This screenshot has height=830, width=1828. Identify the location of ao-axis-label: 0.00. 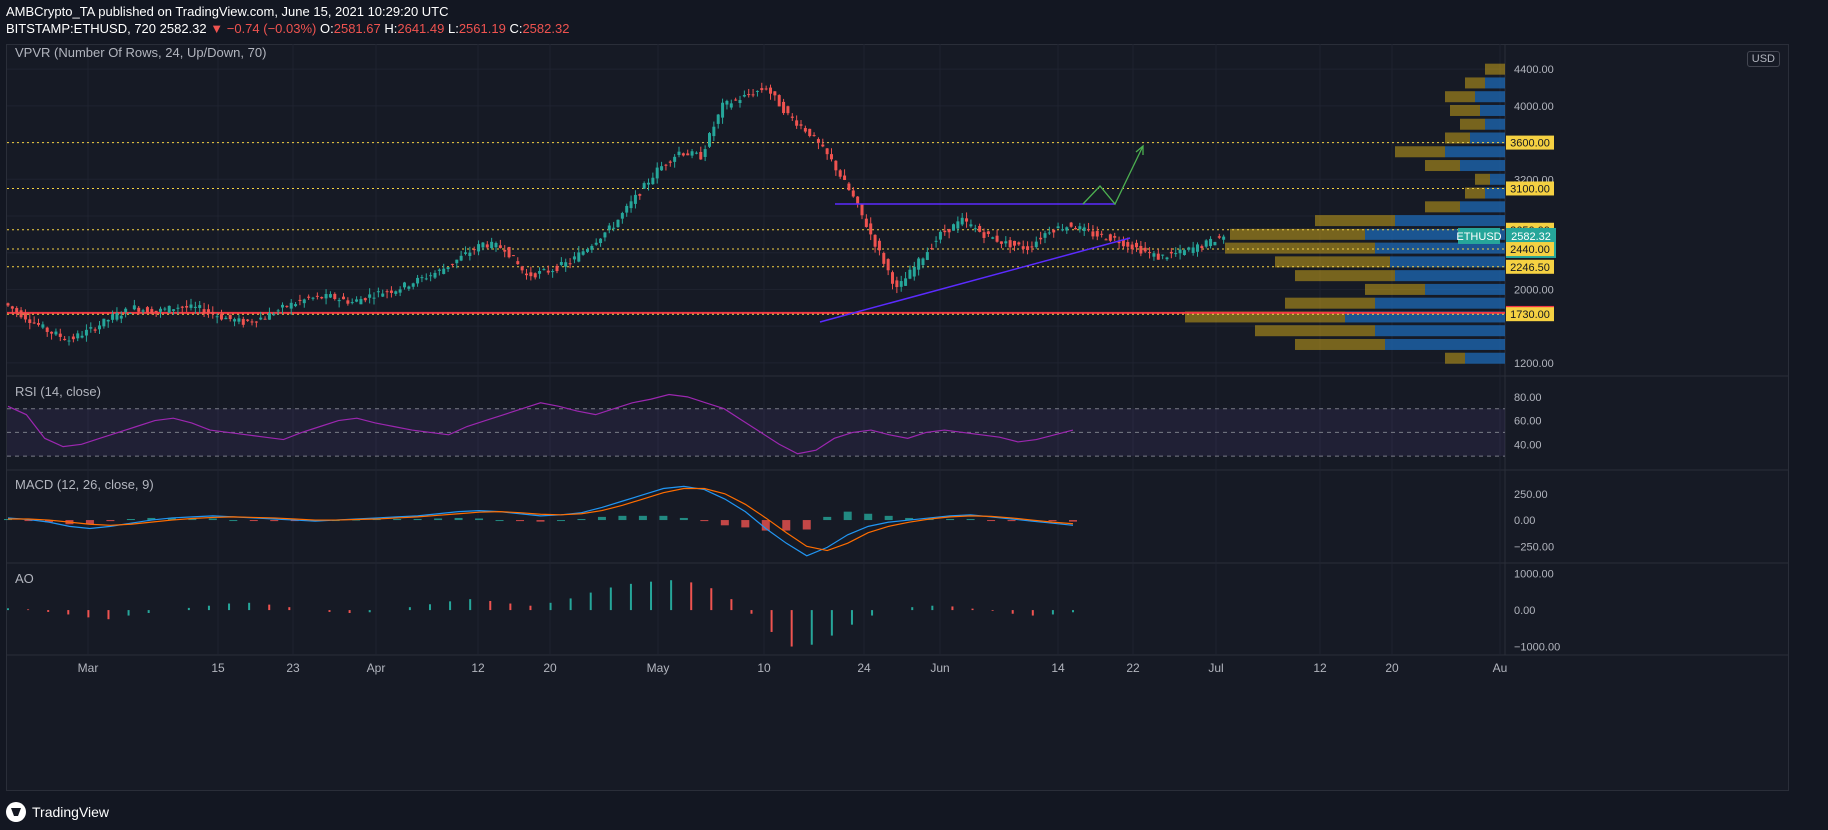
(1524, 611).